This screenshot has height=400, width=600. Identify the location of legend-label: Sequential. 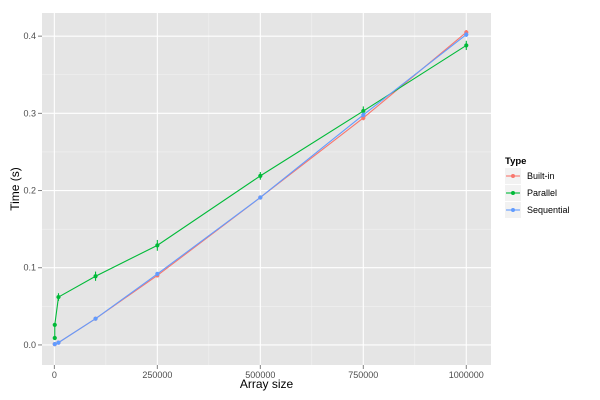
(548, 210).